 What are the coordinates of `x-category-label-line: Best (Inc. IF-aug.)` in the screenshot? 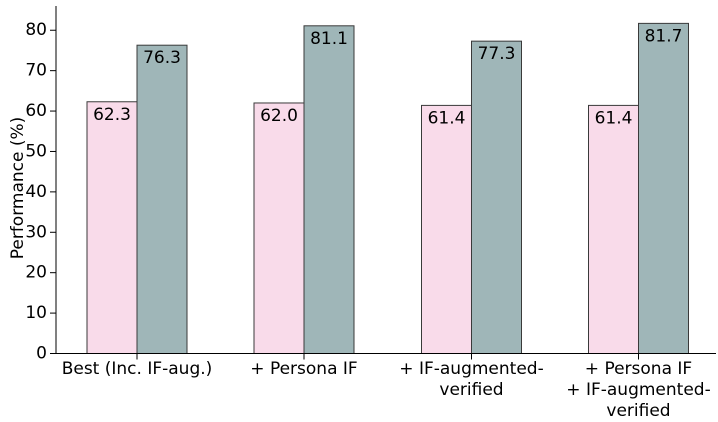 It's located at (137, 369).